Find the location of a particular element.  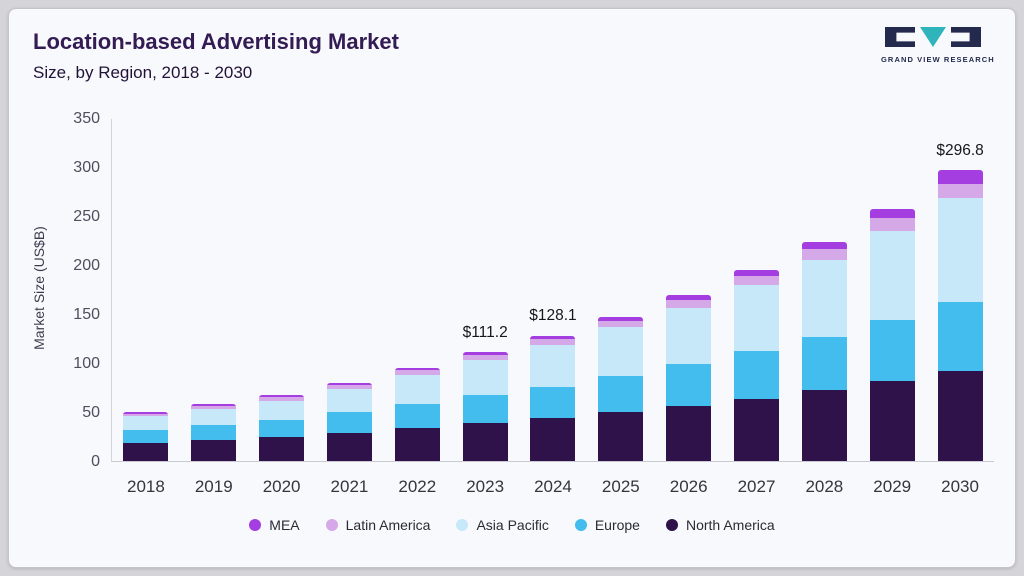

x-tick-label: 2018 is located at coordinates (146, 486).